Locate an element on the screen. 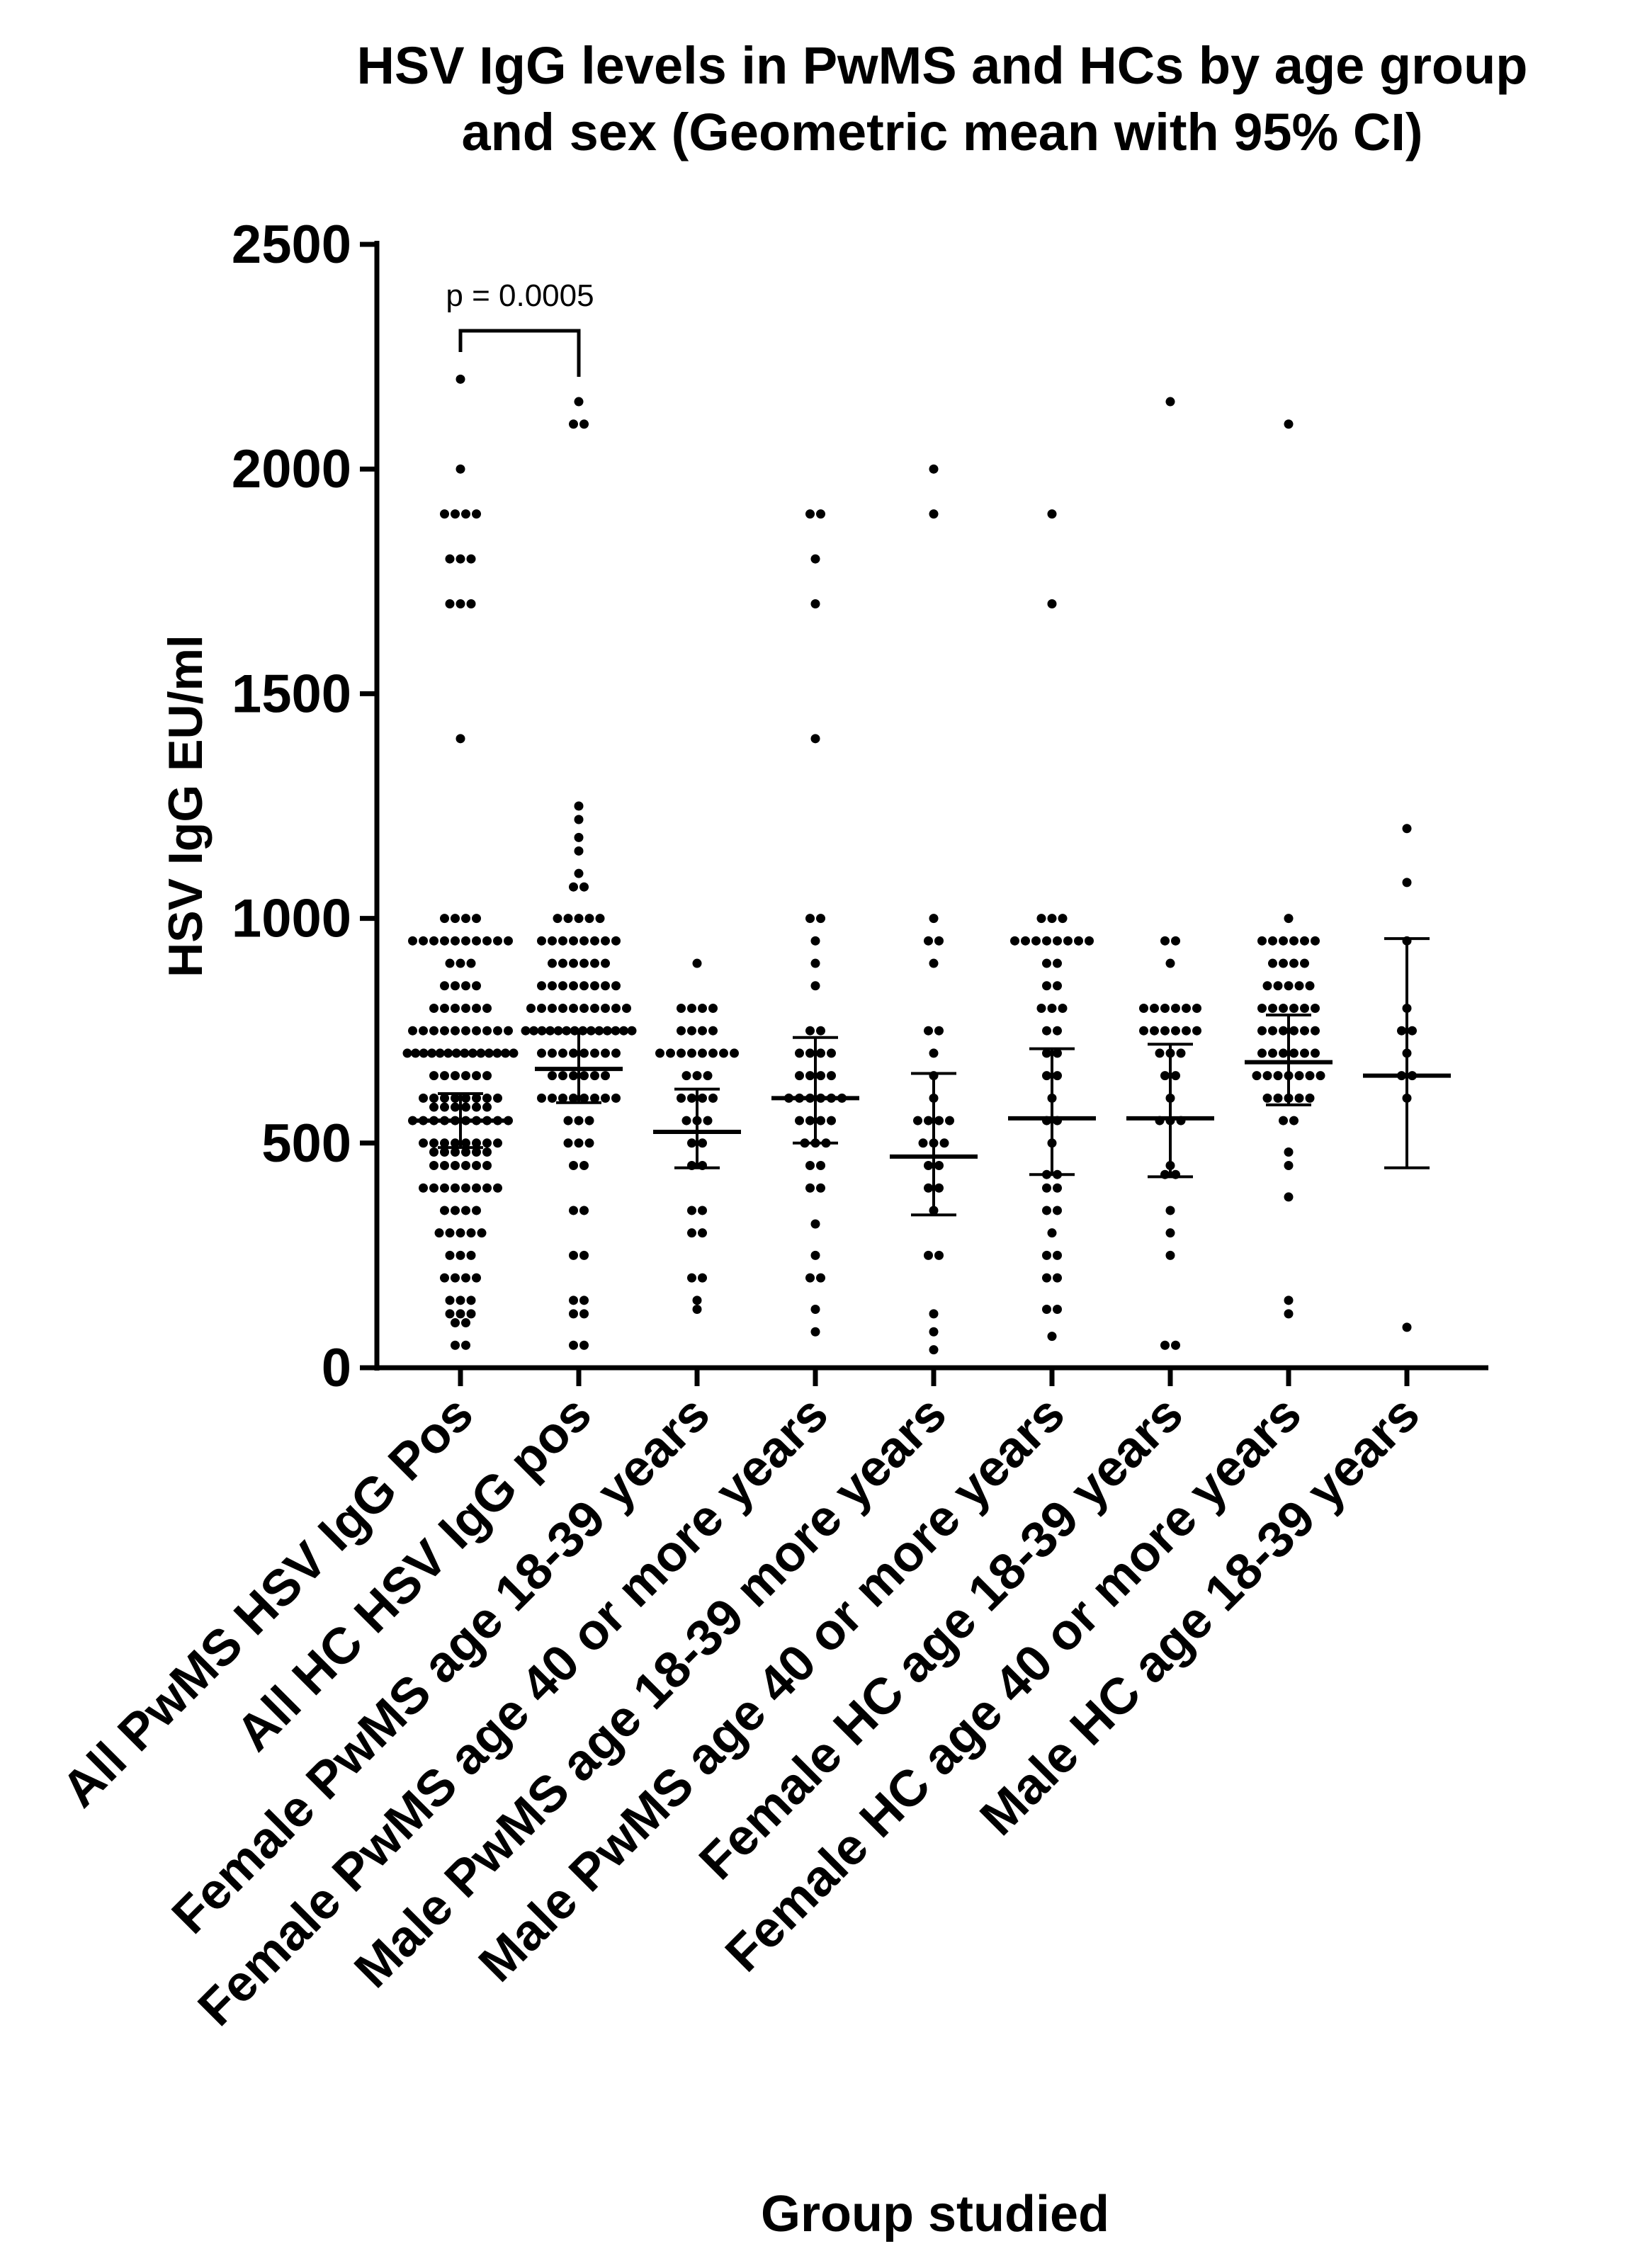 Image resolution: width=1635 pixels, height=2268 pixels. significance-bracket is located at coordinates (519, 353).